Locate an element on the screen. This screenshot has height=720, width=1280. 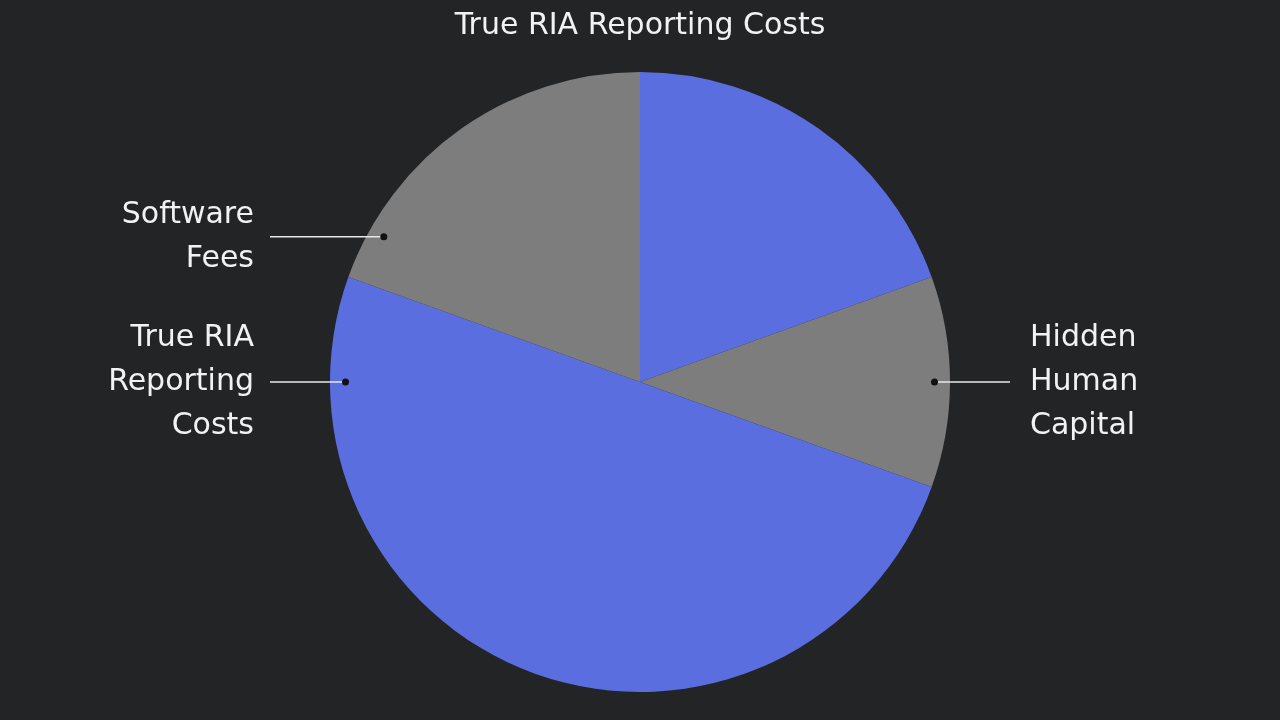
slice-label: Hidden Human Capital is located at coordinates (1084, 379).